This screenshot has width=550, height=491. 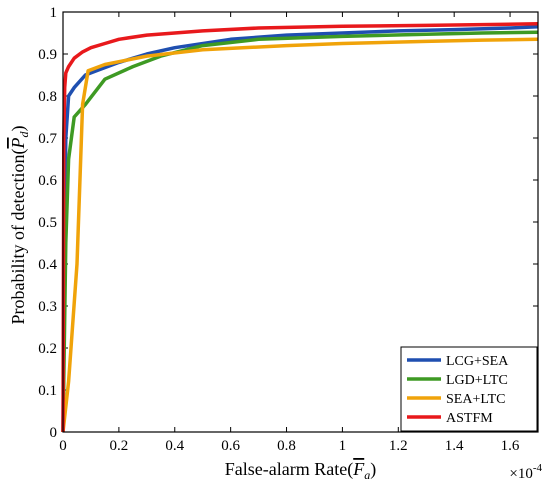 What do you see at coordinates (18, 129) in the screenshot?
I see `y-axis-label-close: )` at bounding box center [18, 129].